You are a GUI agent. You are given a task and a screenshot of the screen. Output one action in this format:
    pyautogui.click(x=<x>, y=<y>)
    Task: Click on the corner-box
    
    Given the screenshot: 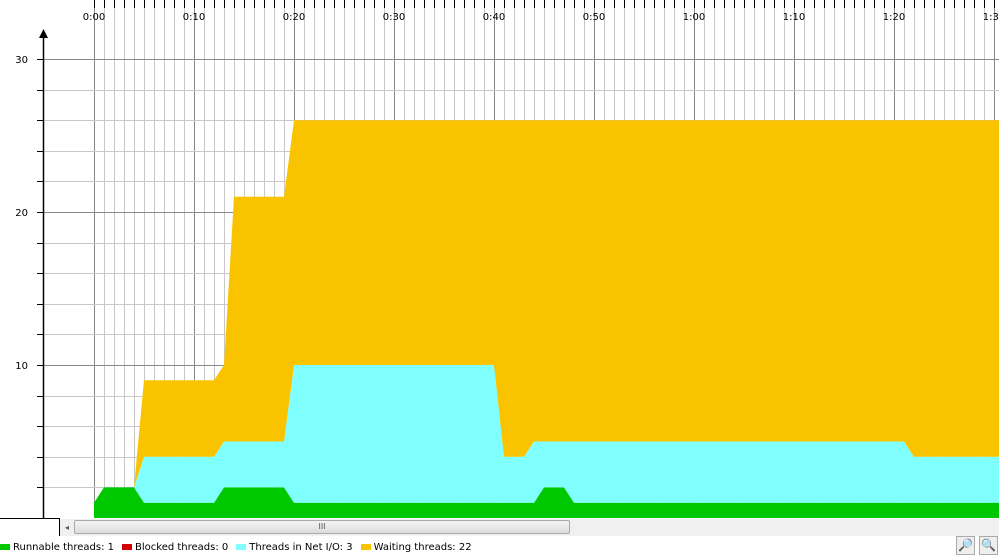 What is the action you would take?
    pyautogui.click(x=30, y=527)
    